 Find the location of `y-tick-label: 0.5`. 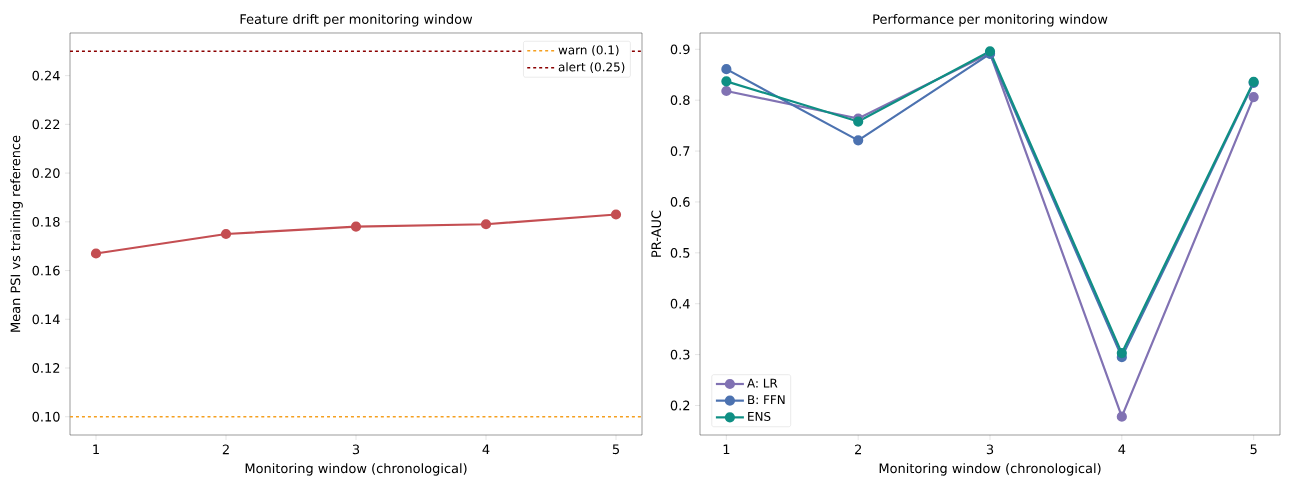

y-tick-label: 0.5 is located at coordinates (680, 252).